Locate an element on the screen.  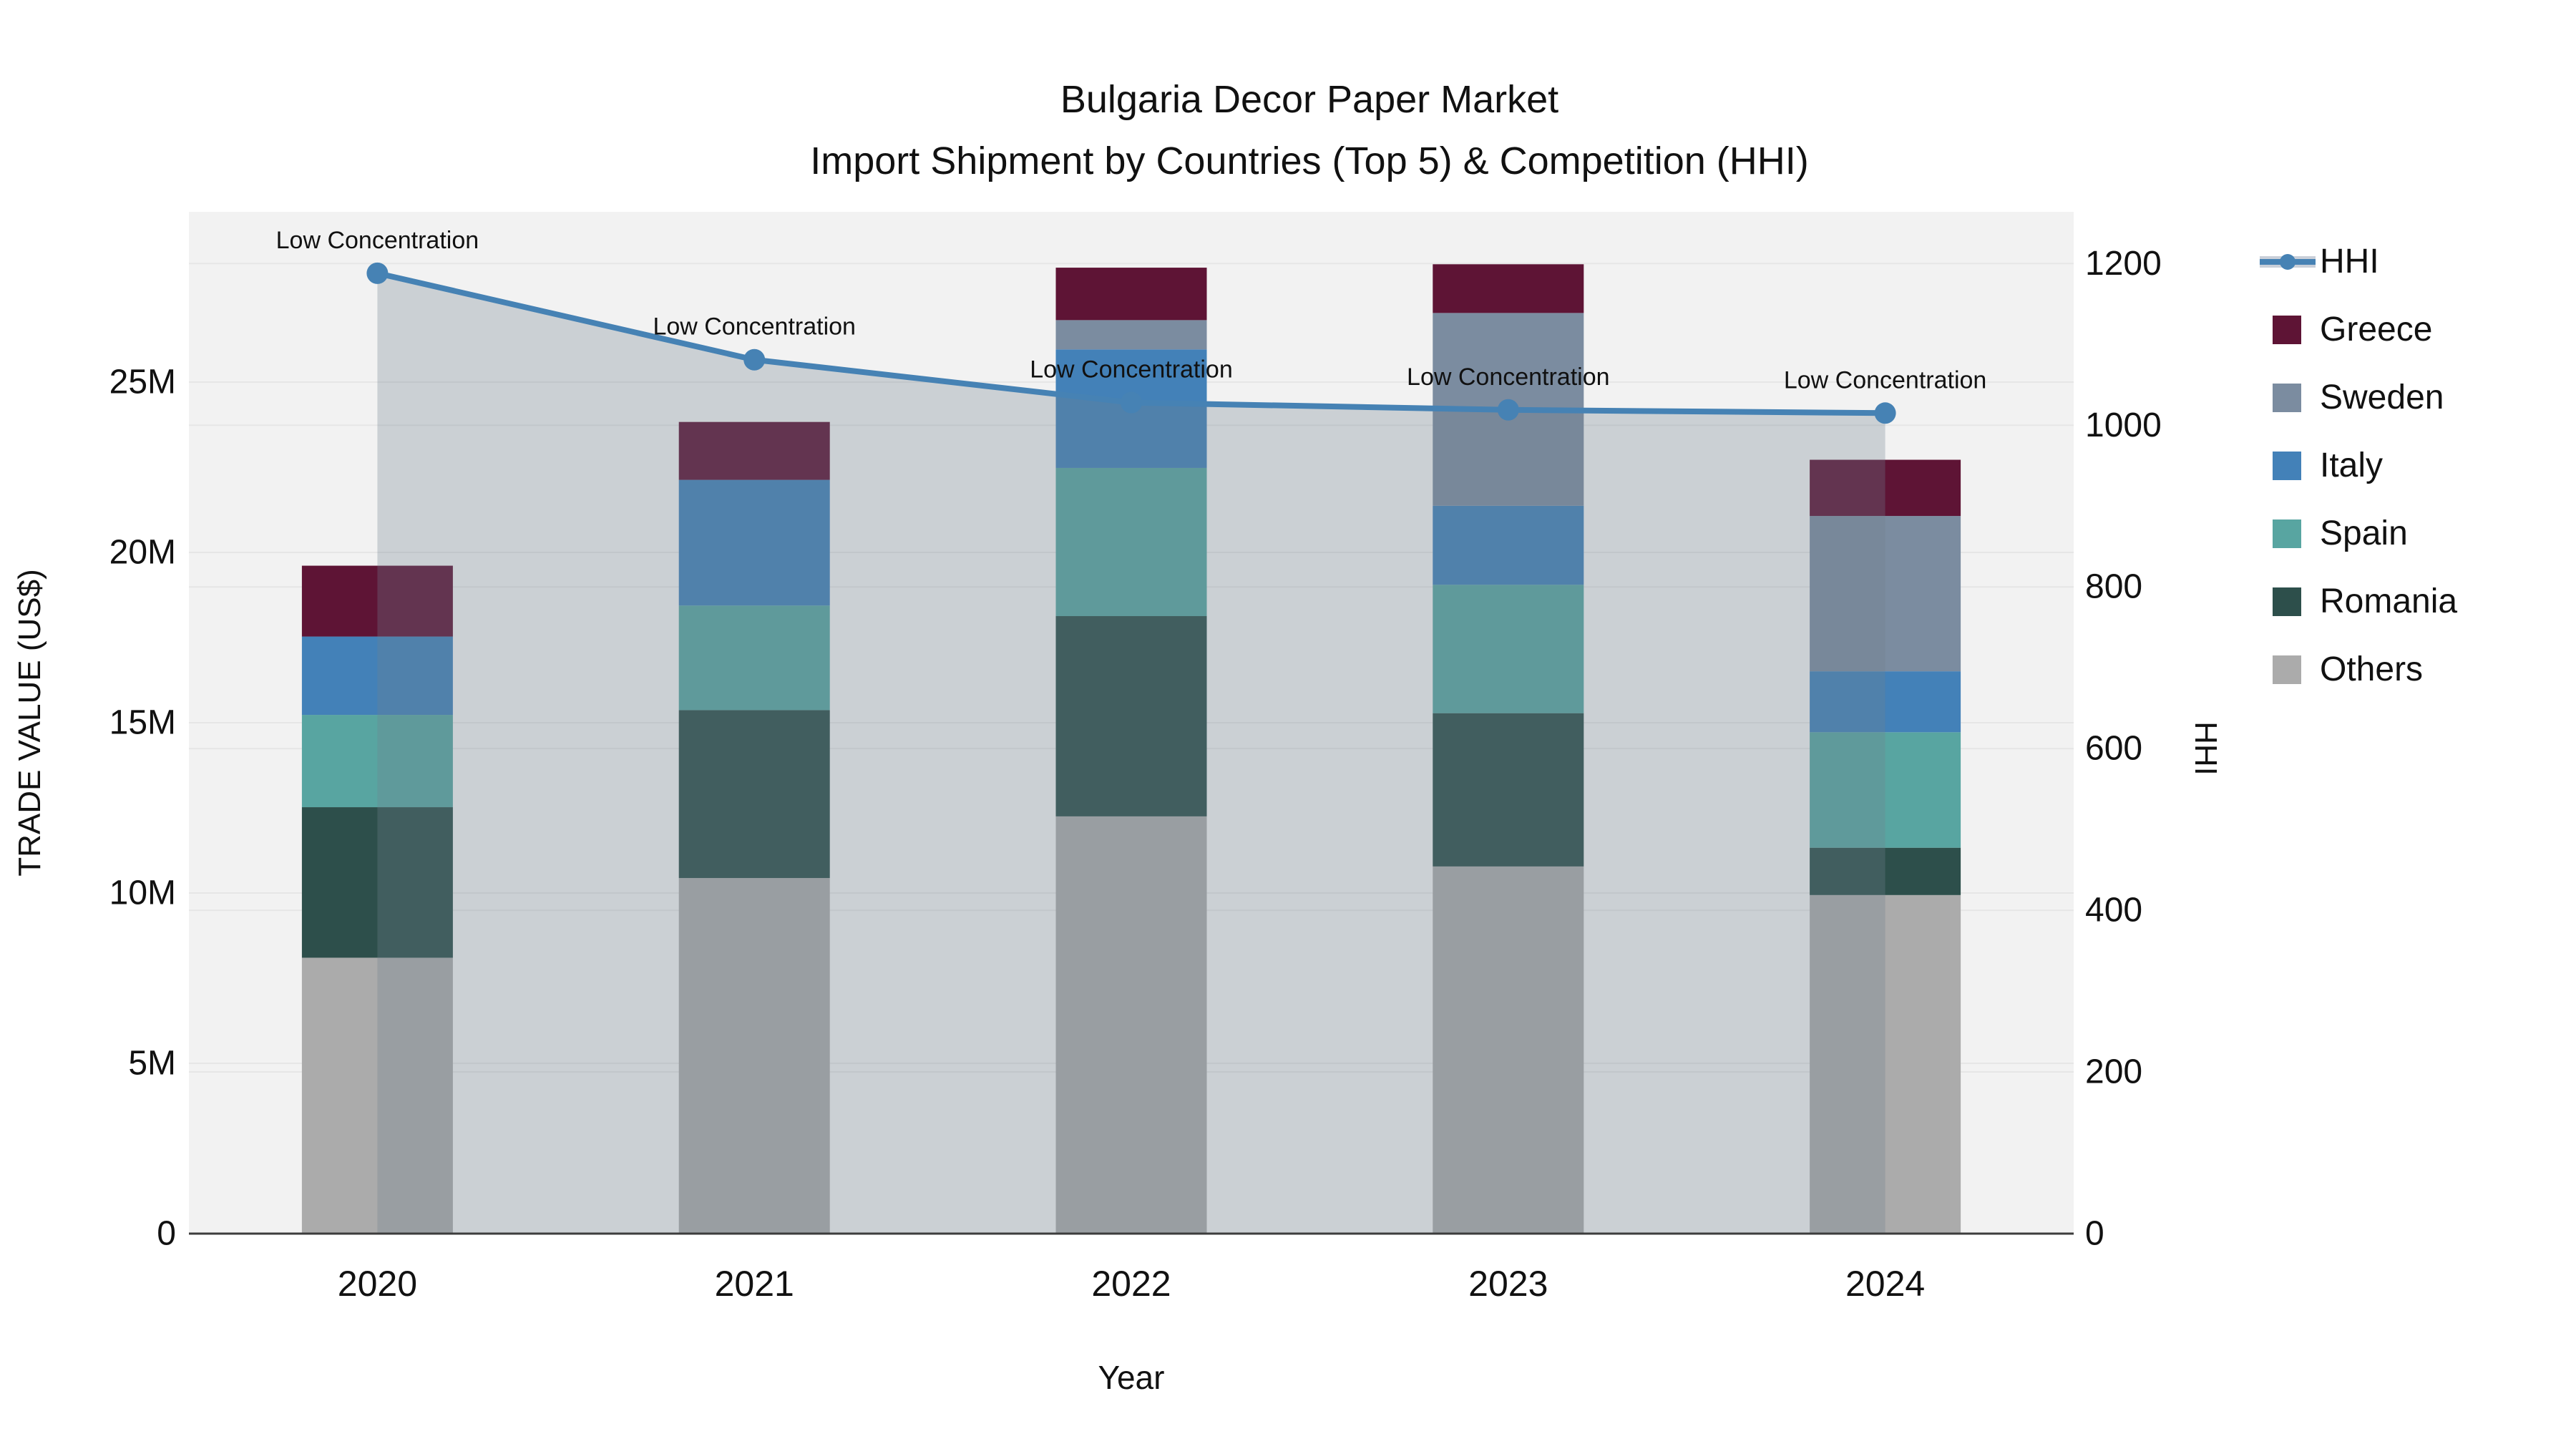
x-tick-label-2024: 2024 is located at coordinates (1885, 1284).